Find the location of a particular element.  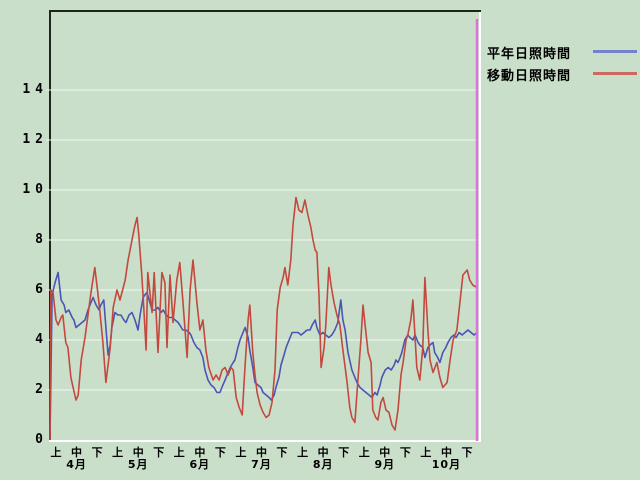

x-month-label-6月: 6月 is located at coordinates (200, 464).